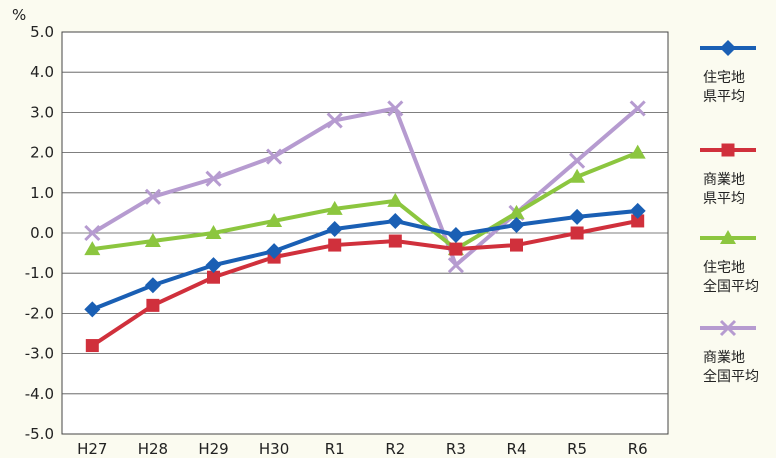 This screenshot has width=776, height=458. Describe the element at coordinates (153, 449) in the screenshot. I see `x-tick-label: H28` at that location.